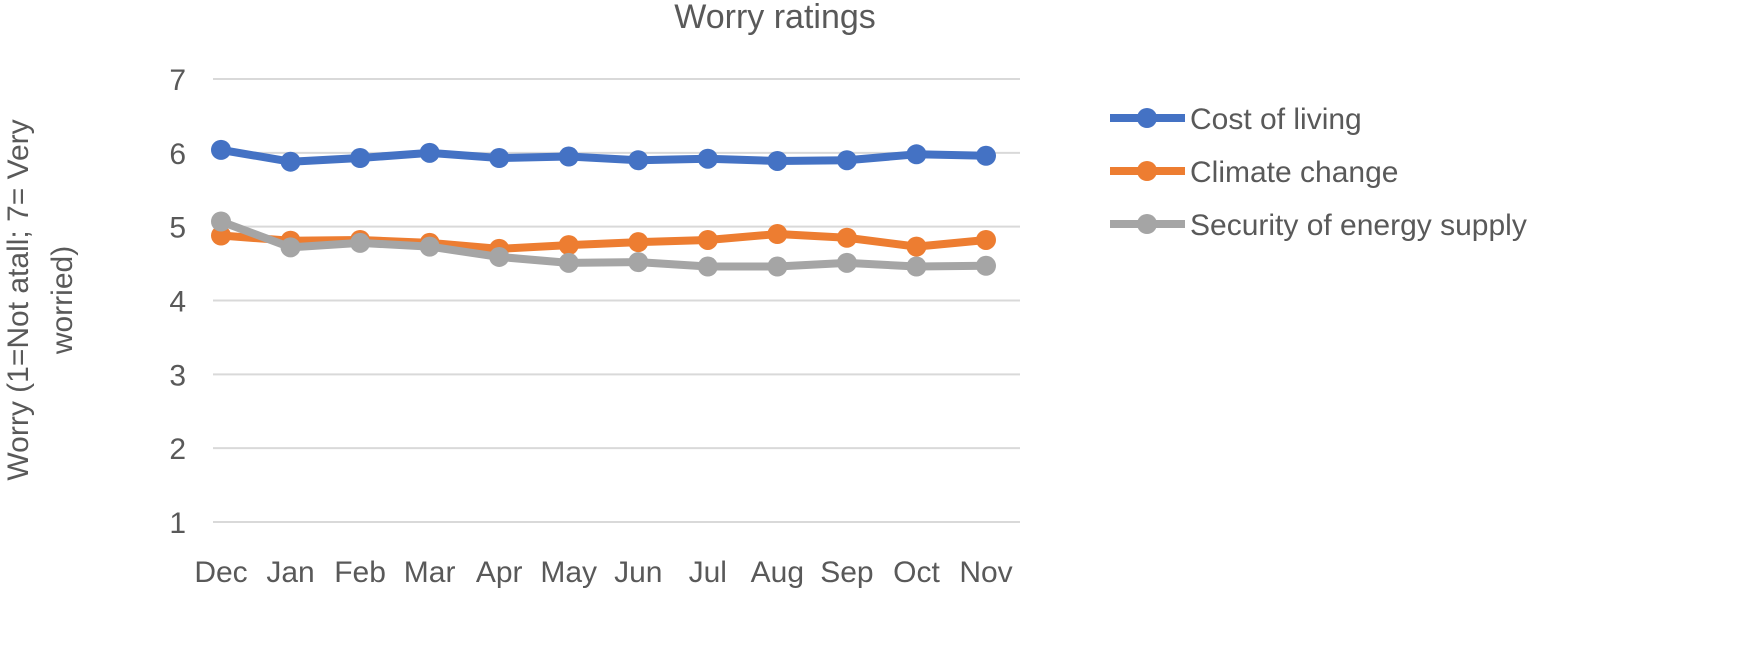 This screenshot has height=661, width=1764. I want to click on x-tick-label: Oct, so click(916, 572).